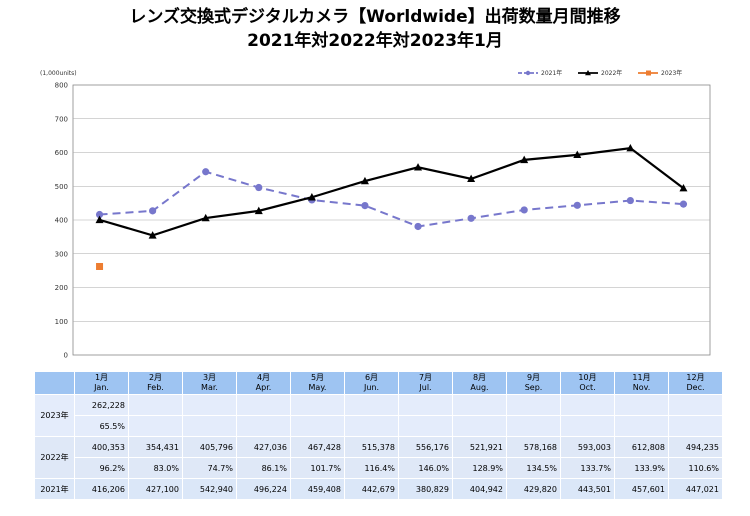 Image resolution: width=750 pixels, height=516 pixels. Describe the element at coordinates (209, 377) in the screenshot. I see `month-jp: 3月` at that location.